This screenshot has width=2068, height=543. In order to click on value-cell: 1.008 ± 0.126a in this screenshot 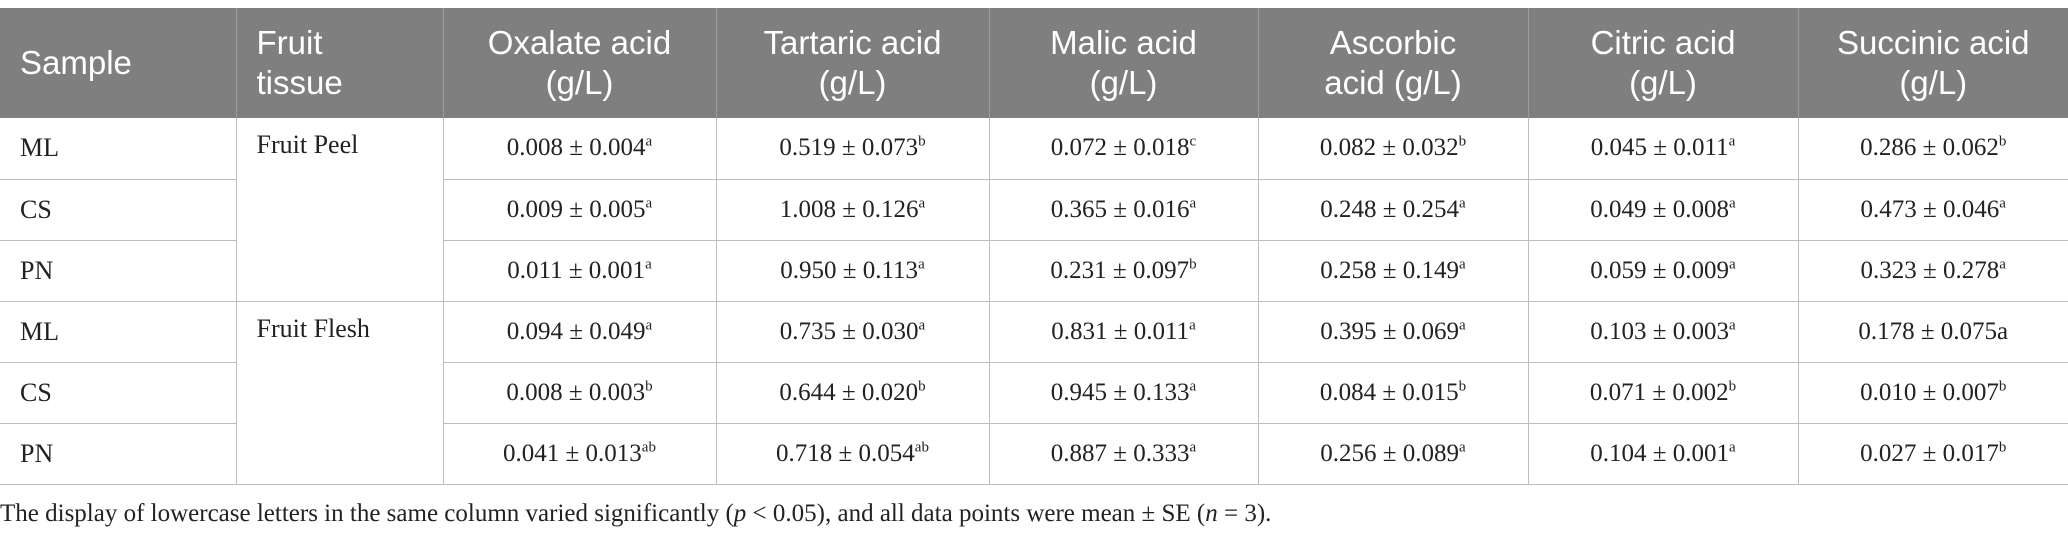, I will do `click(852, 210)`.